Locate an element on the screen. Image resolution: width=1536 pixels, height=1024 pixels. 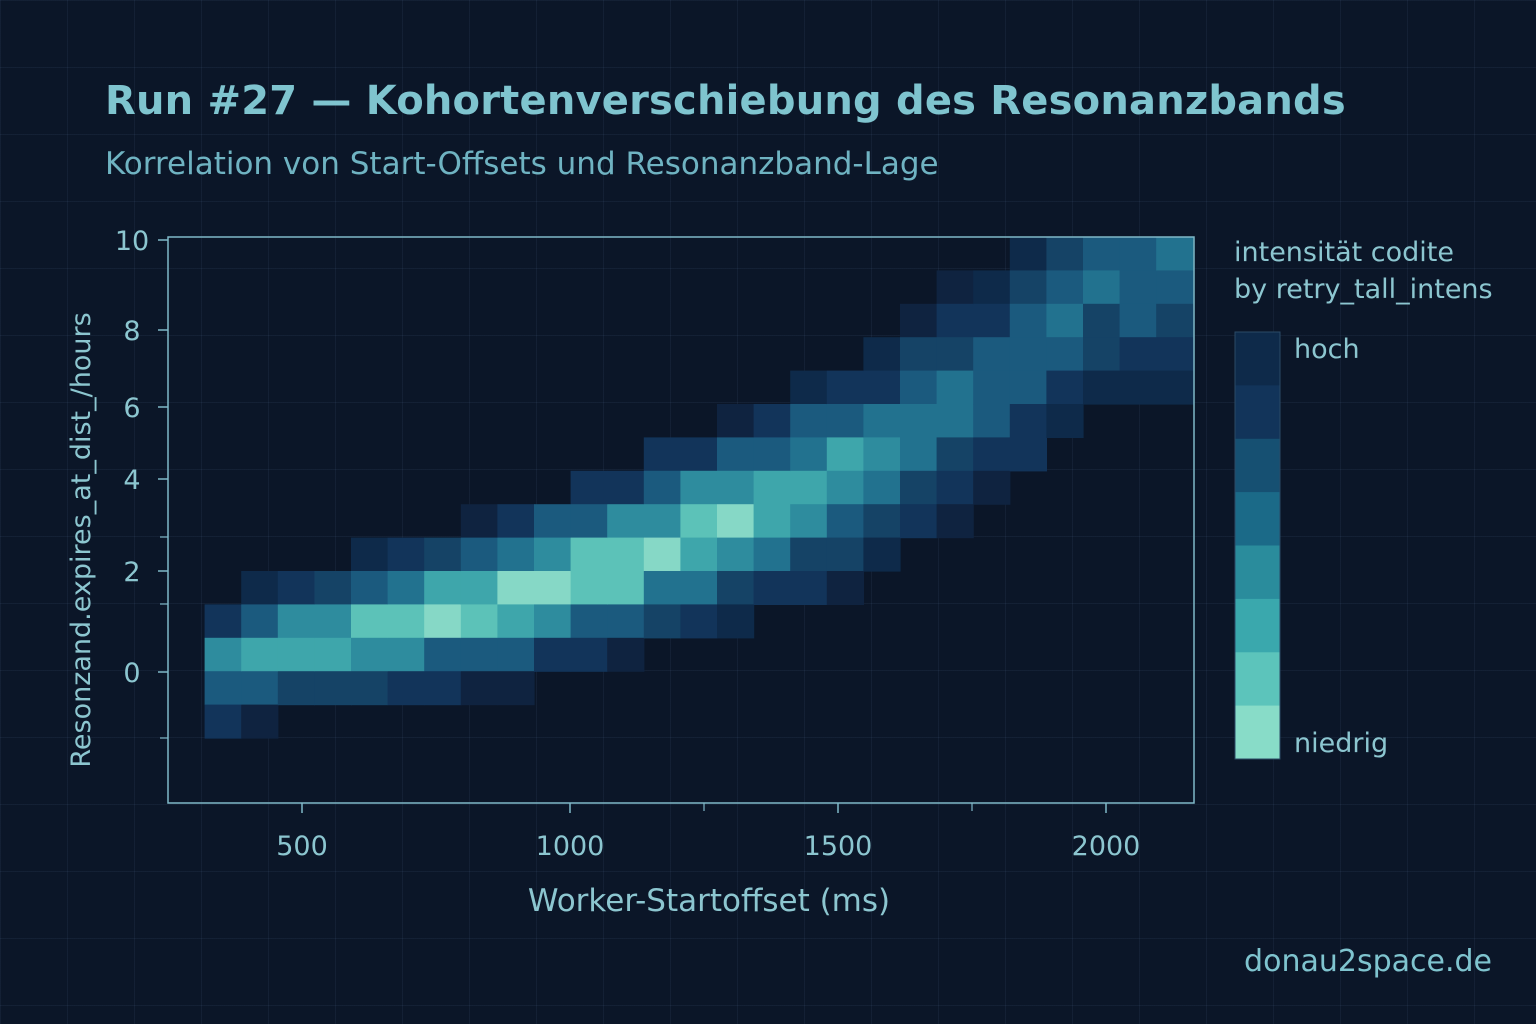
x-tick-label: 500 is located at coordinates (302, 846).